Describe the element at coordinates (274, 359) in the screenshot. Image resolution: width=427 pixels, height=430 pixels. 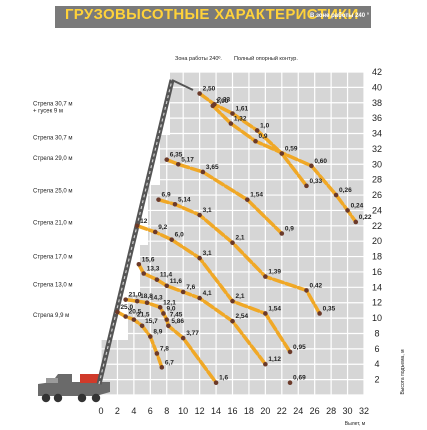
I see `load-value-label: 1,12` at that location.